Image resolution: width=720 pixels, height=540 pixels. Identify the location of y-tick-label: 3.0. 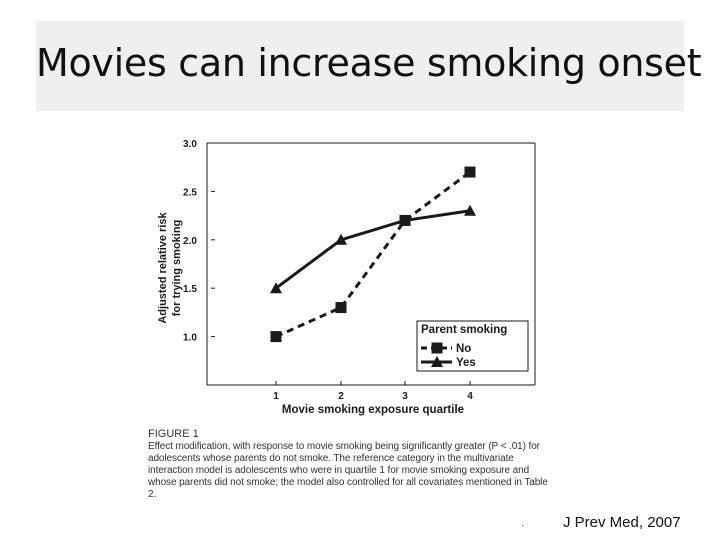
(190, 144).